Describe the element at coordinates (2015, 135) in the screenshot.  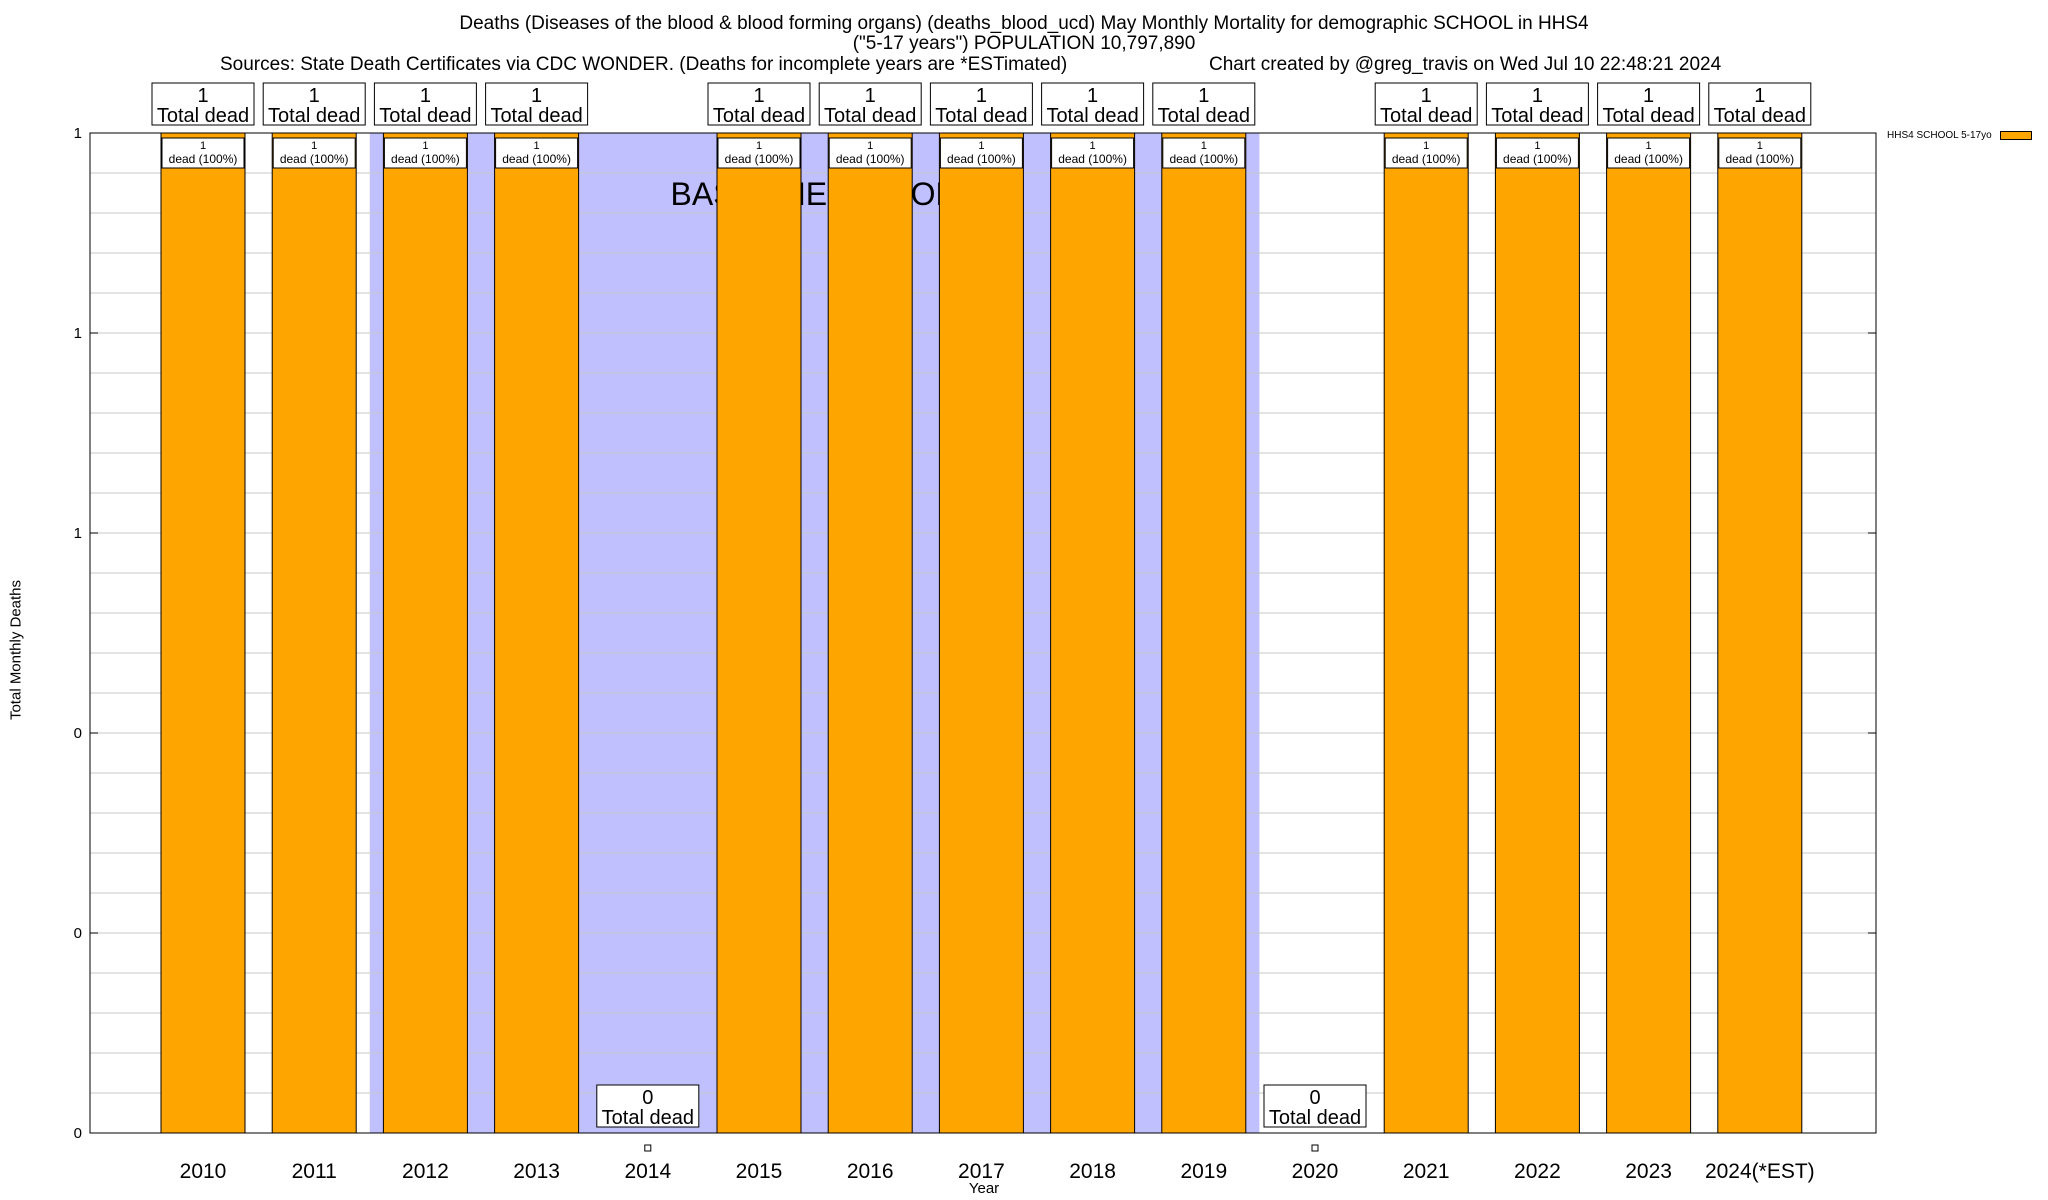
I see `legend-swatch` at that location.